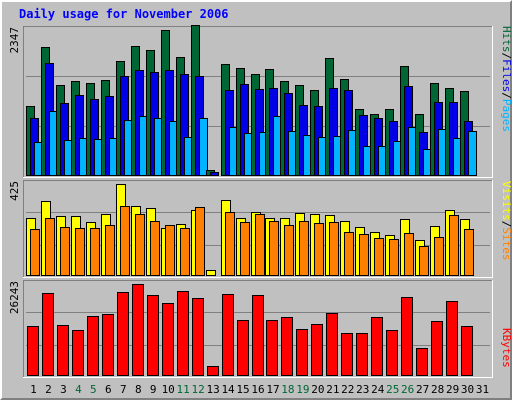 Image resolution: width=512 pixels, height=400 pixels. What do you see at coordinates (506, 75) in the screenshot?
I see `series-label-files: Files` at bounding box center [506, 75].